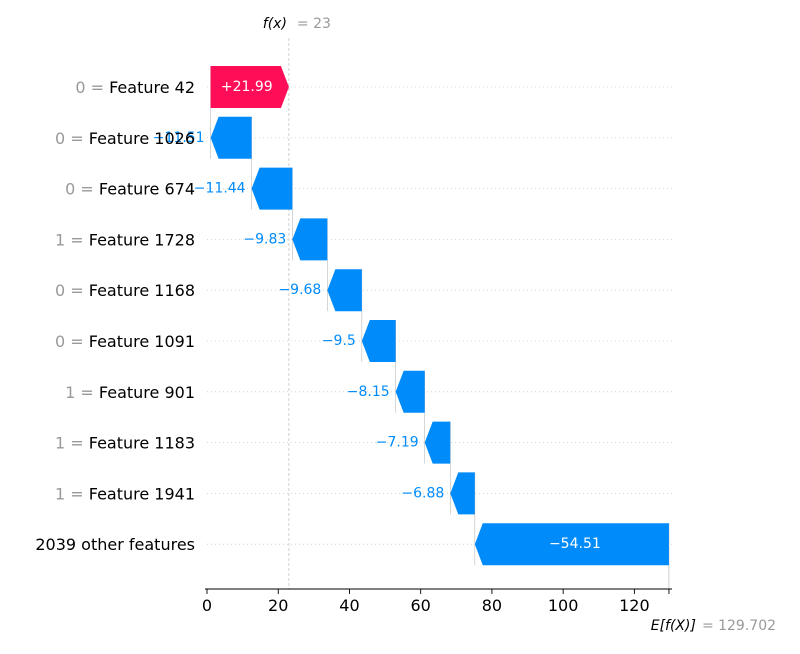  What do you see at coordinates (563, 605) in the screenshot?
I see `x-tick-label: 100` at bounding box center [563, 605].